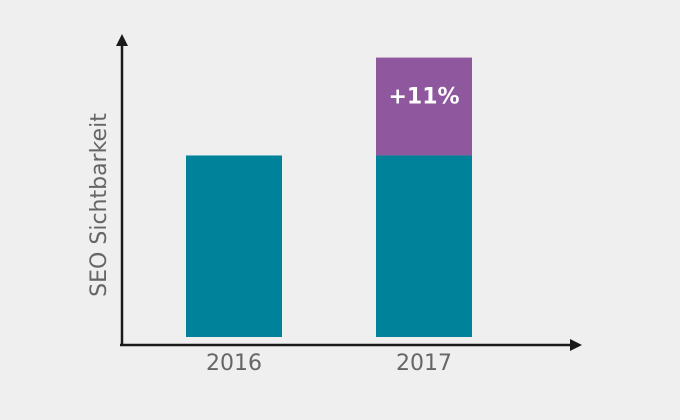 This screenshot has width=680, height=420. Describe the element at coordinates (576, 345) in the screenshot. I see `x-axis-arrow` at that location.